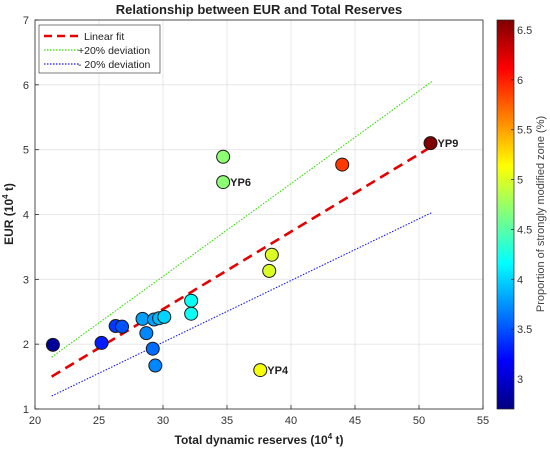 The image size is (550, 454). I want to click on legend-box, so click(99, 49).